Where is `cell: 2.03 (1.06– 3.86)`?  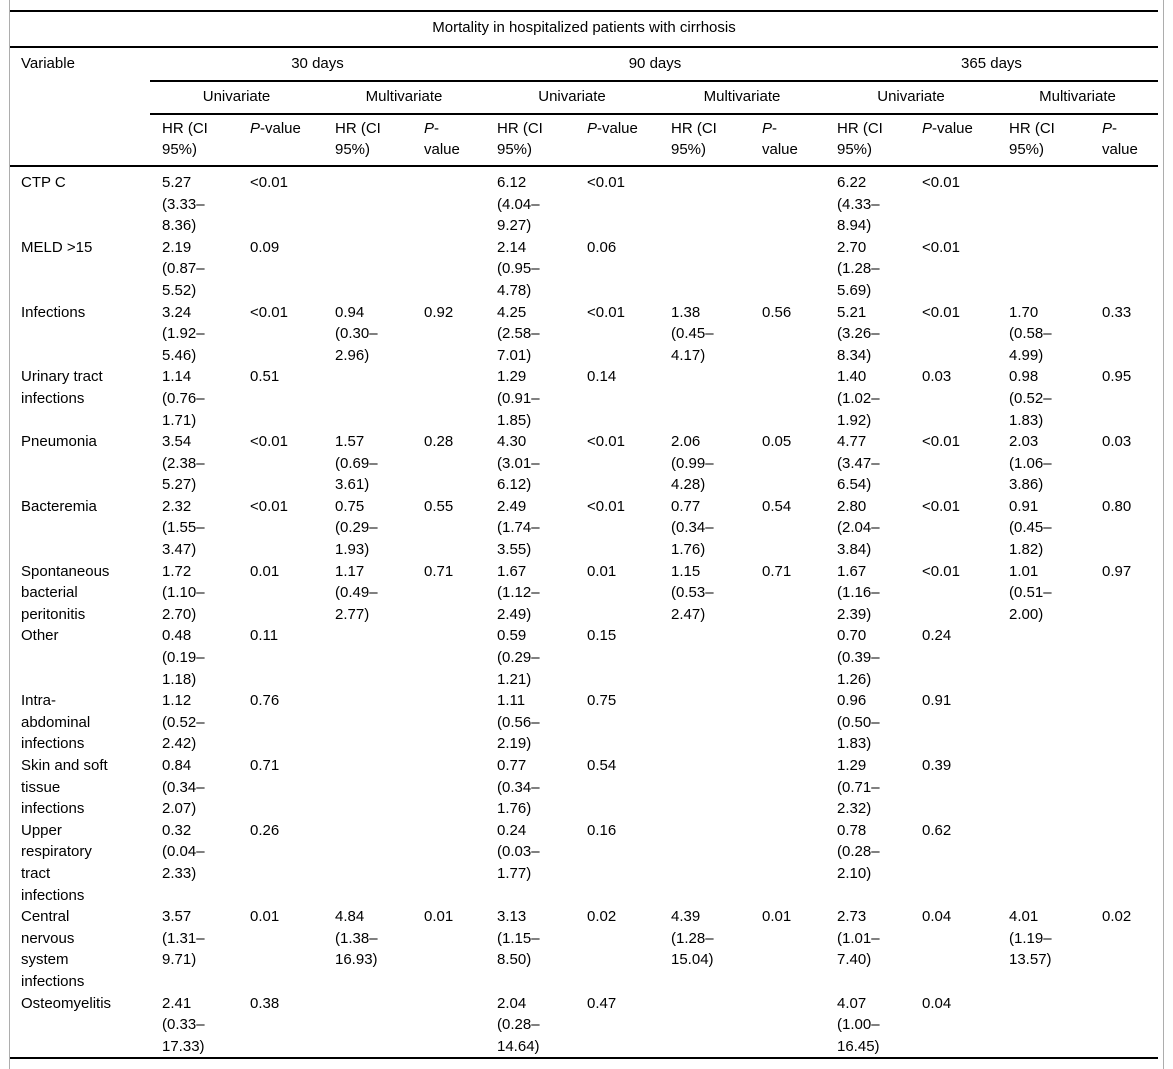 cell: 2.03 (1.06– 3.86) is located at coordinates (1030, 463).